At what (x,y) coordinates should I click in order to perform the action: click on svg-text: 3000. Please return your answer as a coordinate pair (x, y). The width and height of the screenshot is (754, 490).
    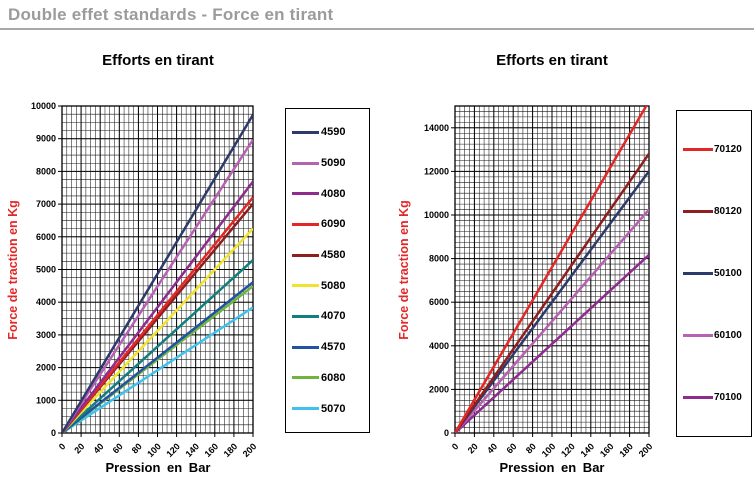
    Looking at the image, I should click on (46, 335).